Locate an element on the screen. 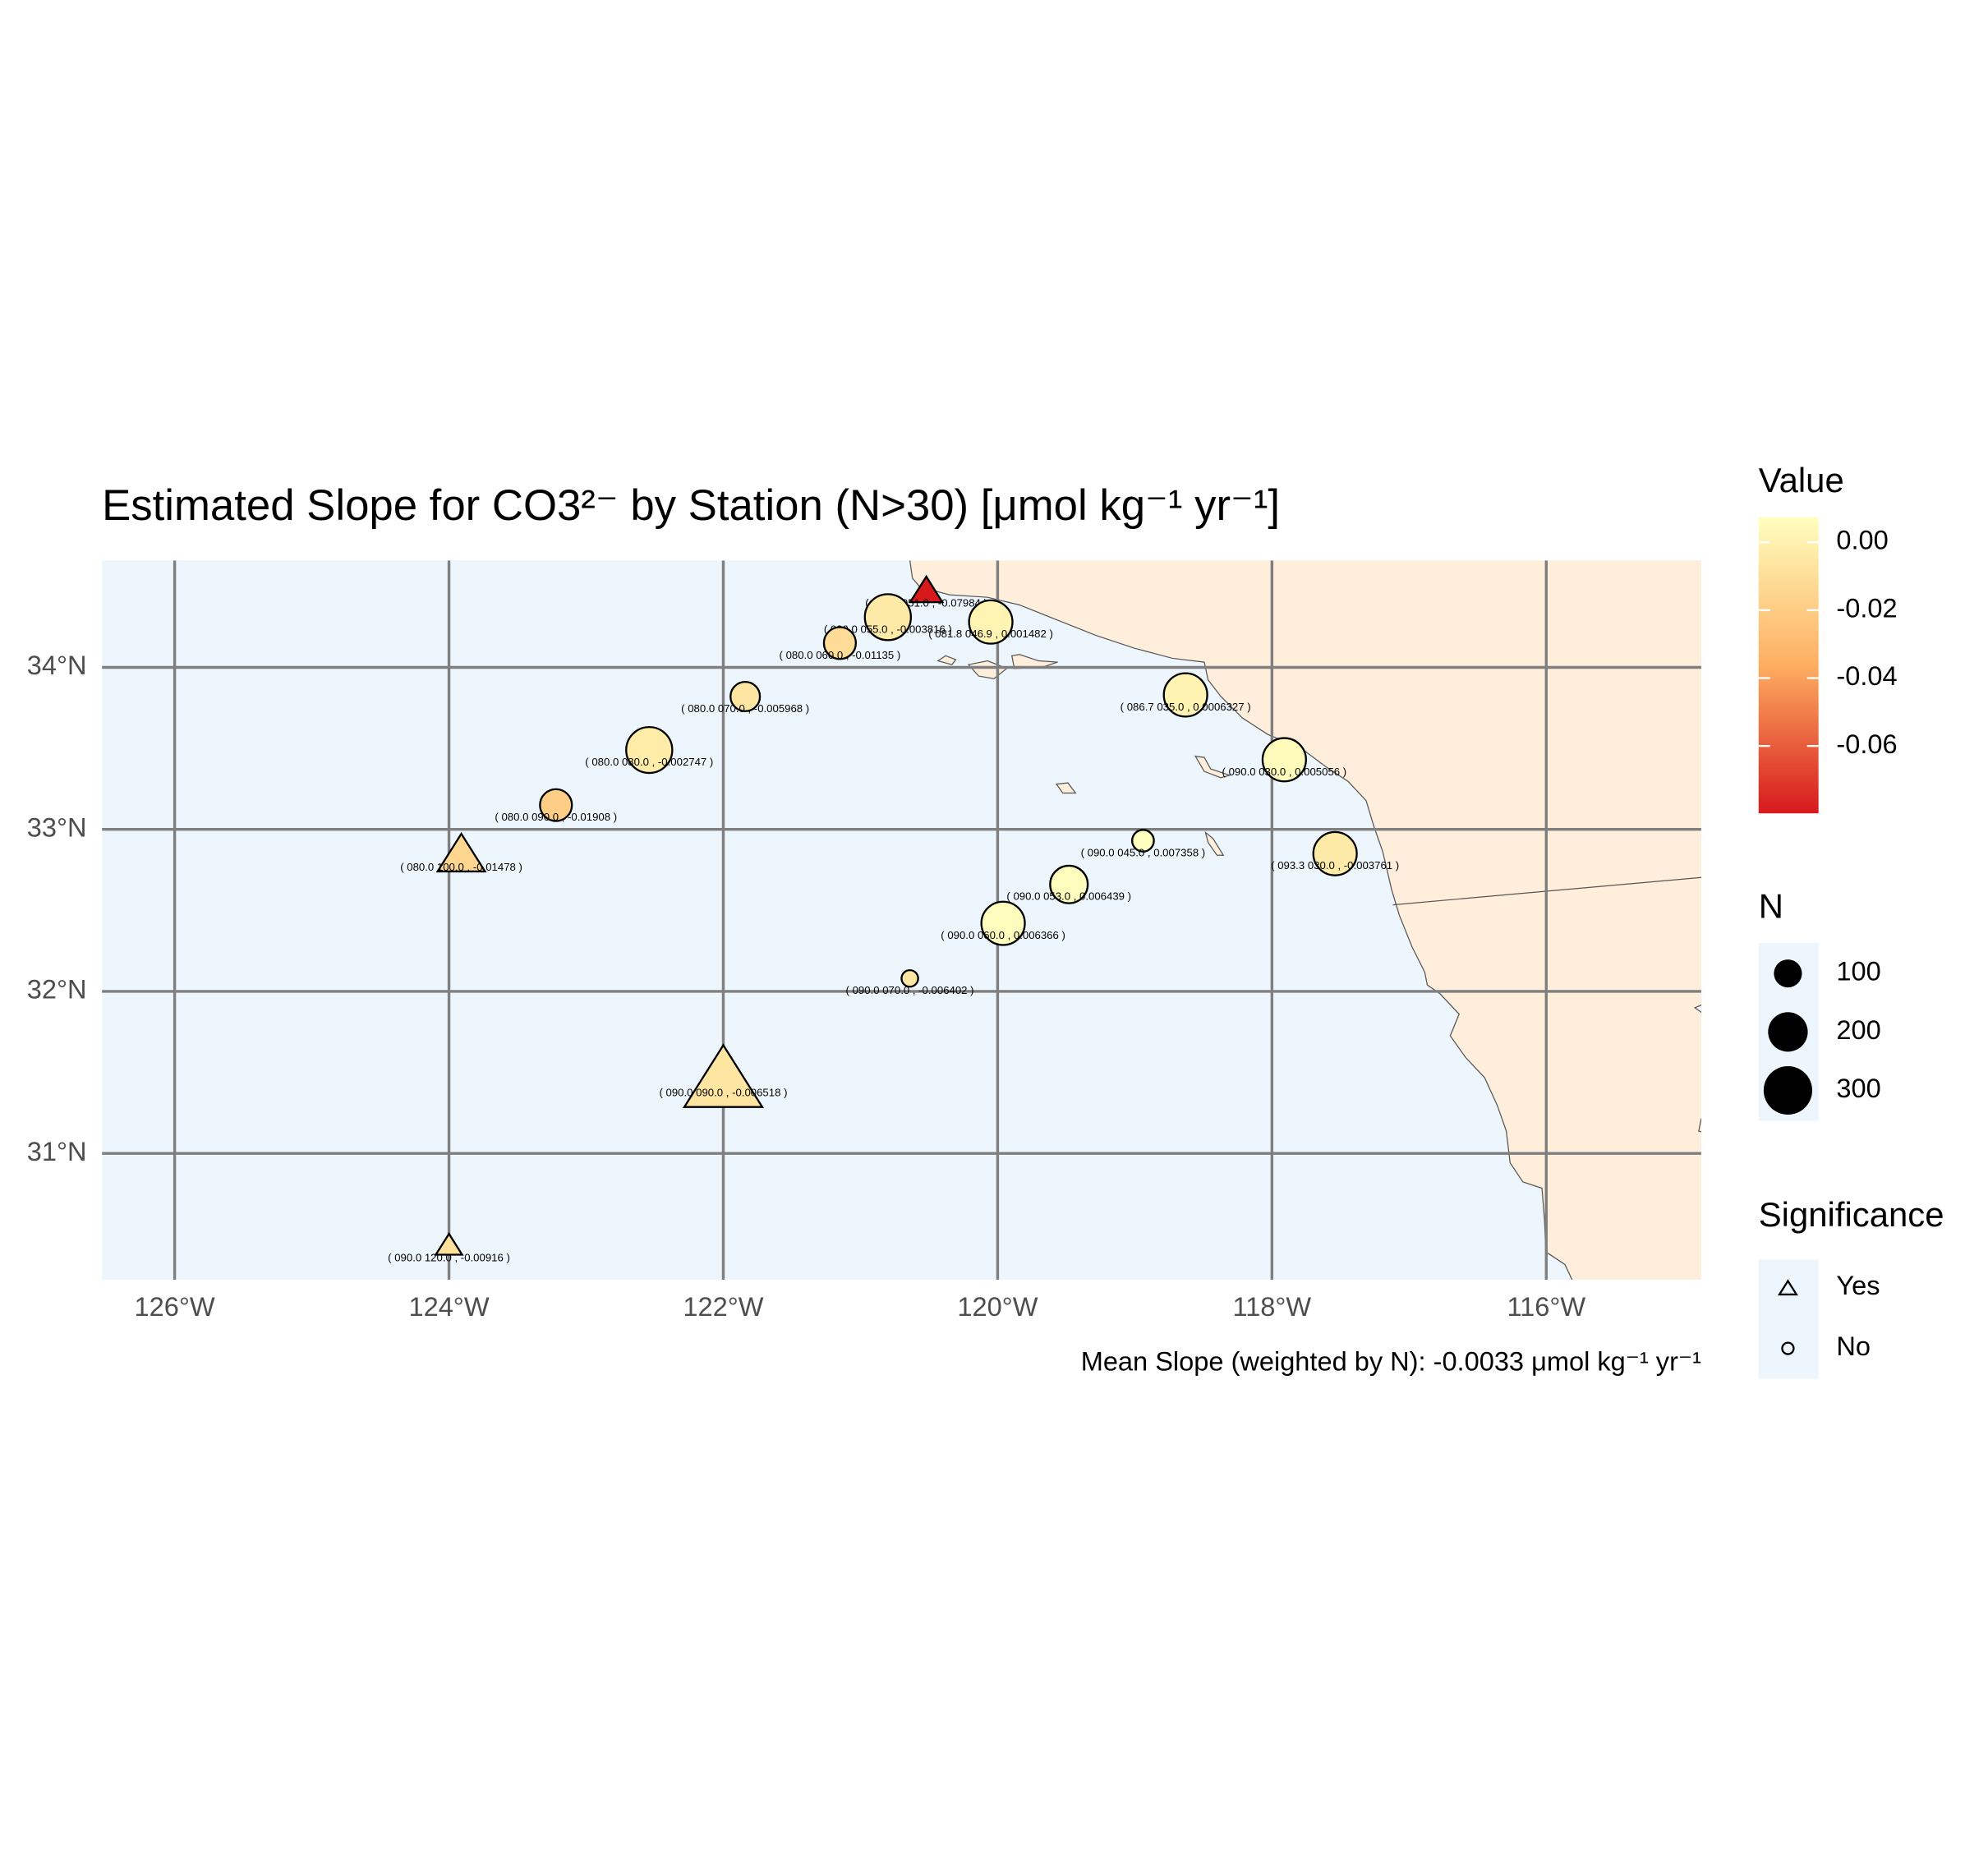  station-label: ( 090.0 060.0 , 0.006366 ) is located at coordinates (1003, 935).